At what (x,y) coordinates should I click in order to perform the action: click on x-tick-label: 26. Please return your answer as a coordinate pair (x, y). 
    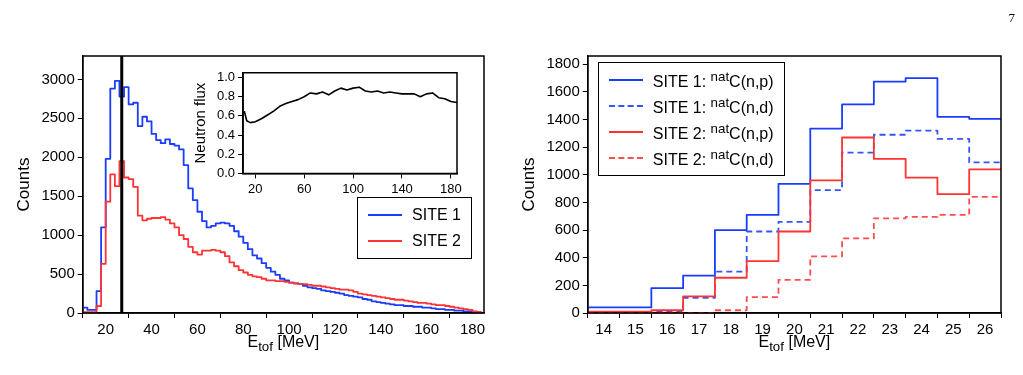
    Looking at the image, I should click on (985, 329).